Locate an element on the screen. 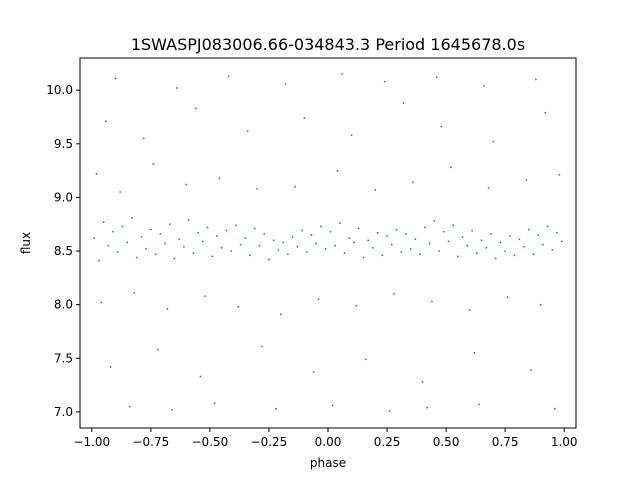 Image resolution: width=640 pixels, height=480 pixels. y-tick-label: 7.5 is located at coordinates (63, 358).